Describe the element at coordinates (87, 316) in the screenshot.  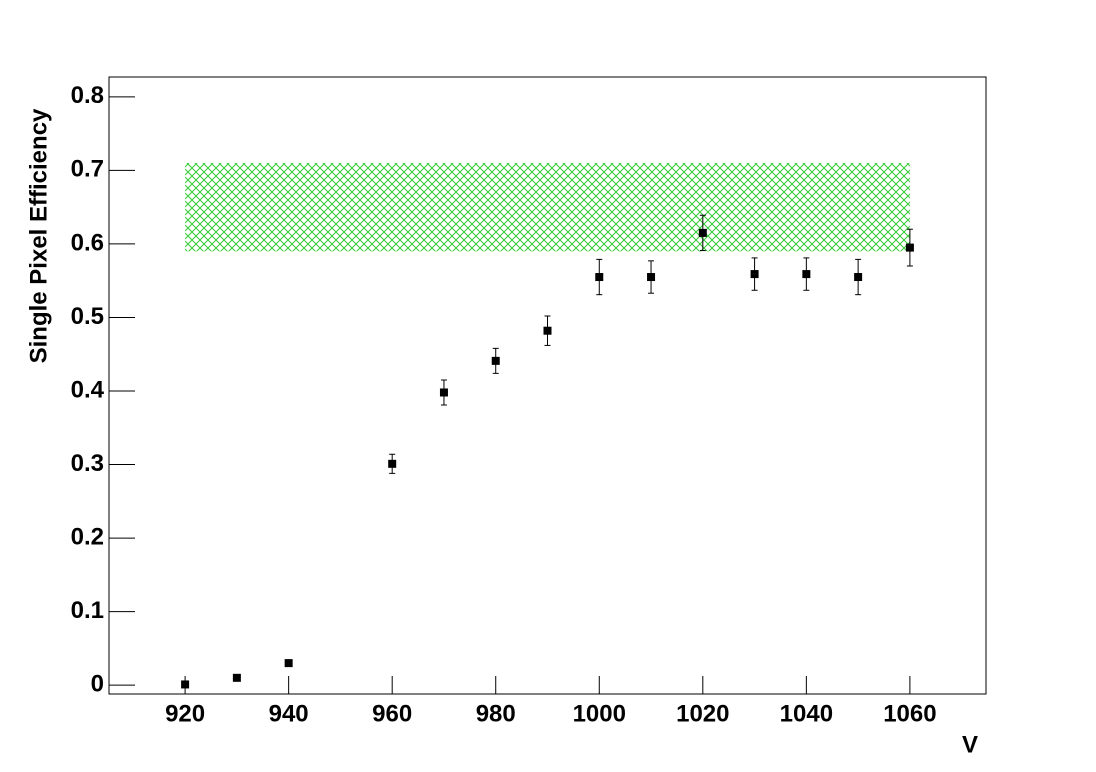
I see `y-tick-label: 0.5` at that location.